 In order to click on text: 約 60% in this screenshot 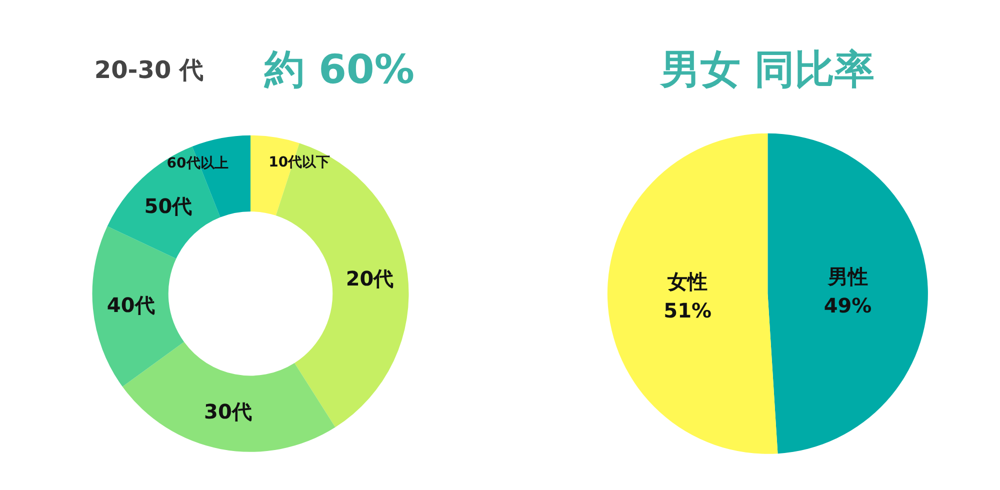, I will do `click(339, 70)`.